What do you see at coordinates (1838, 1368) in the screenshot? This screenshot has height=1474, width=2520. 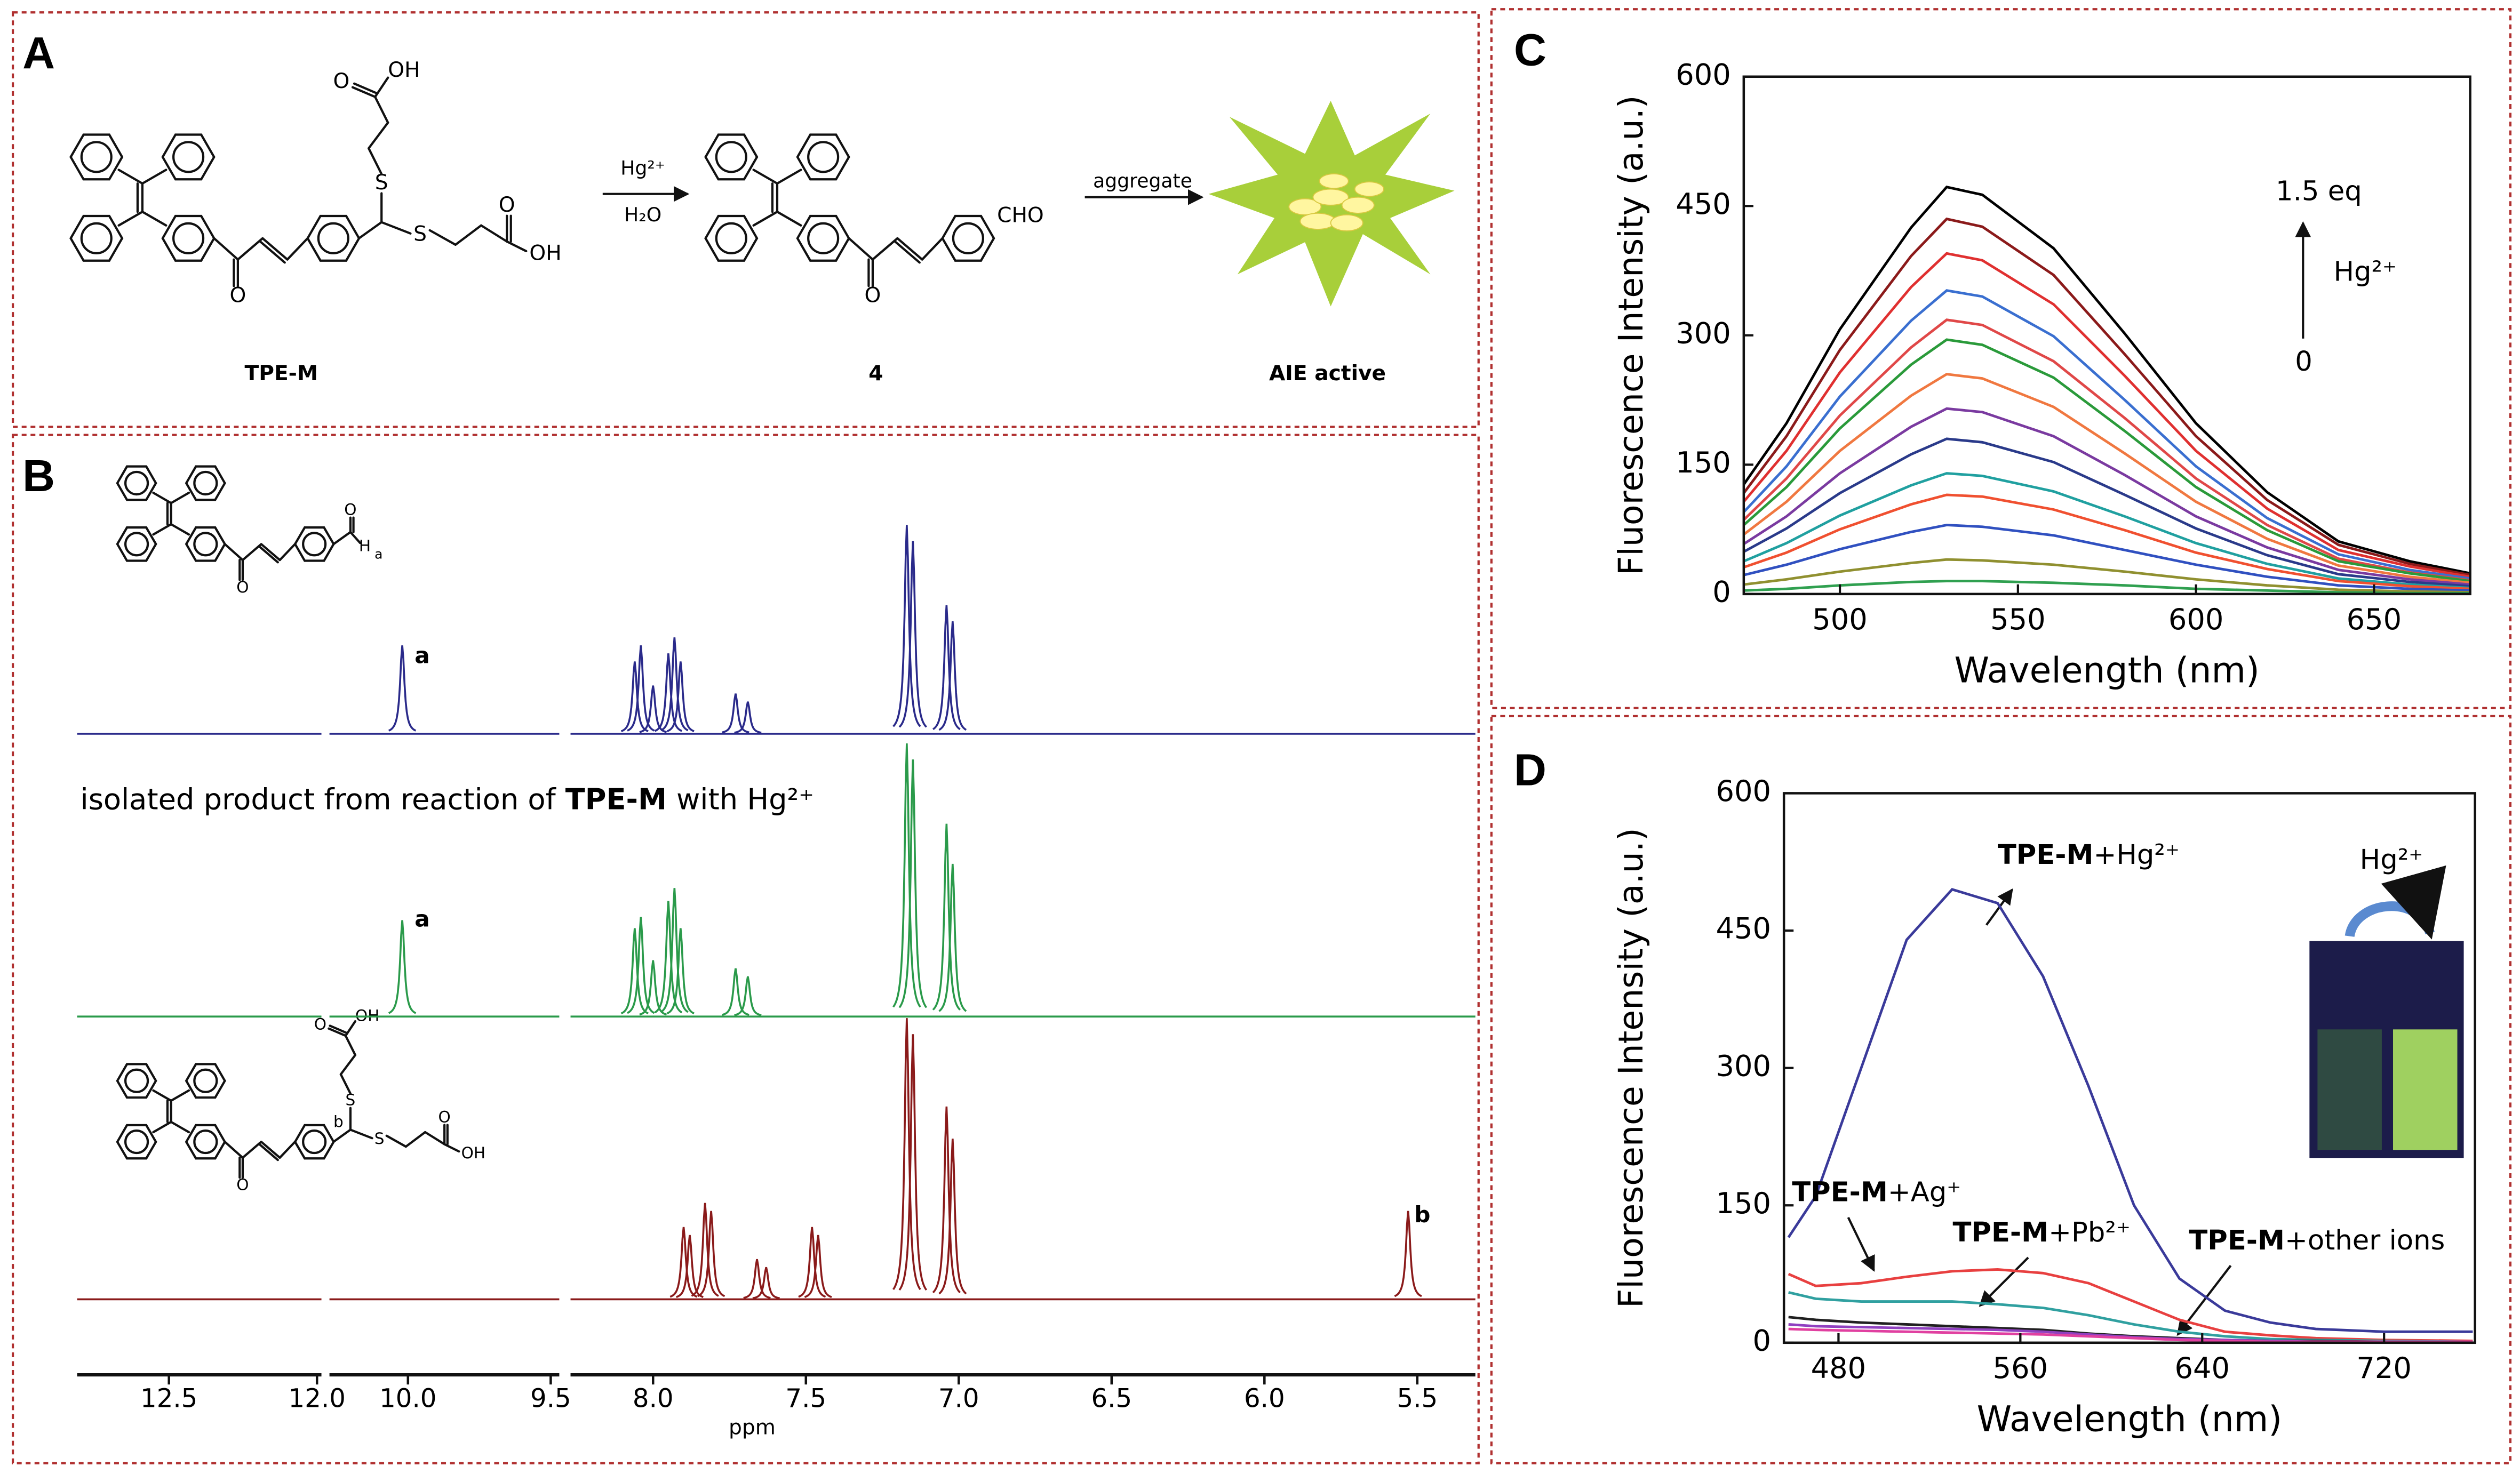 I see `x-tick-label: 480` at bounding box center [1838, 1368].